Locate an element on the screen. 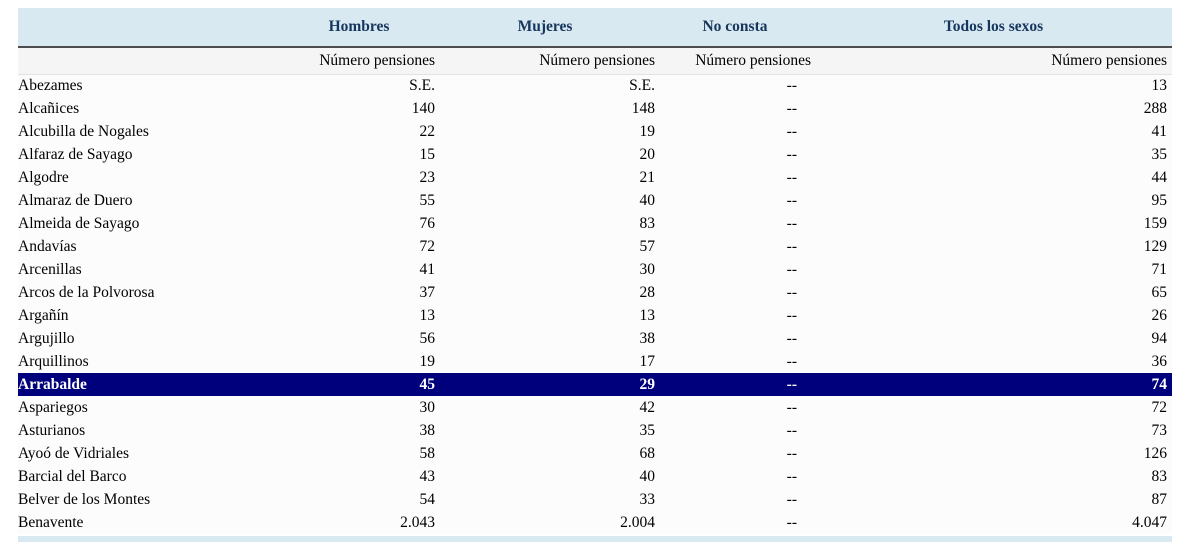 This screenshot has width=1189, height=544. table-row-selected: Arrabalde 45 29 -- 74 is located at coordinates (595, 384).